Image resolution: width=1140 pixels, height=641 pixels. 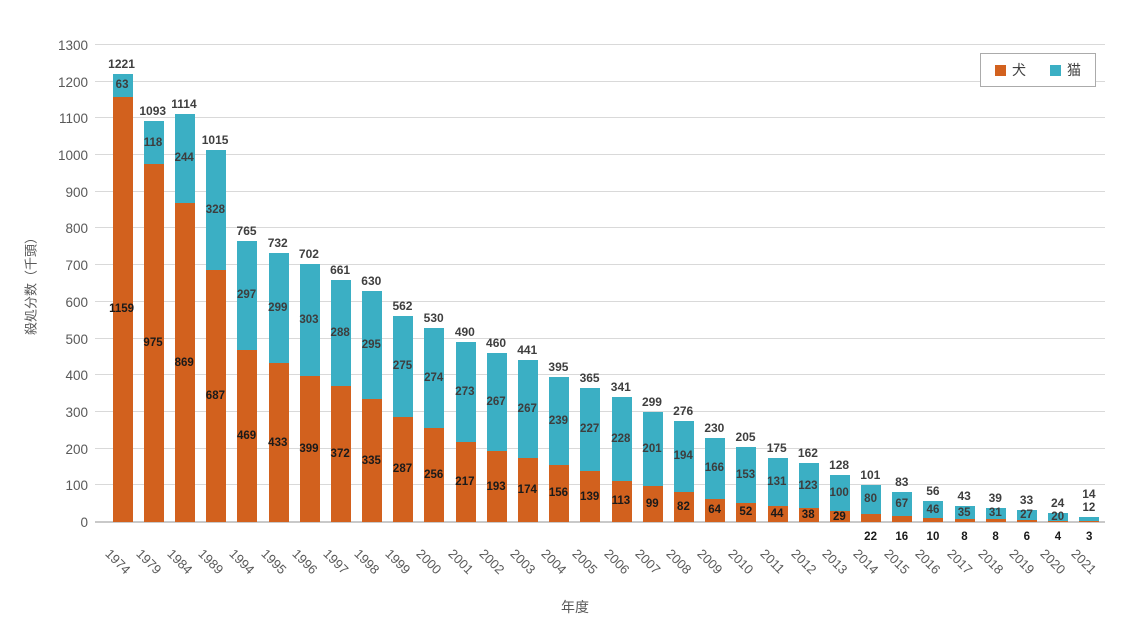 What do you see at coordinates (964, 537) in the screenshot?
I see `dog-value-label: 8` at bounding box center [964, 537].